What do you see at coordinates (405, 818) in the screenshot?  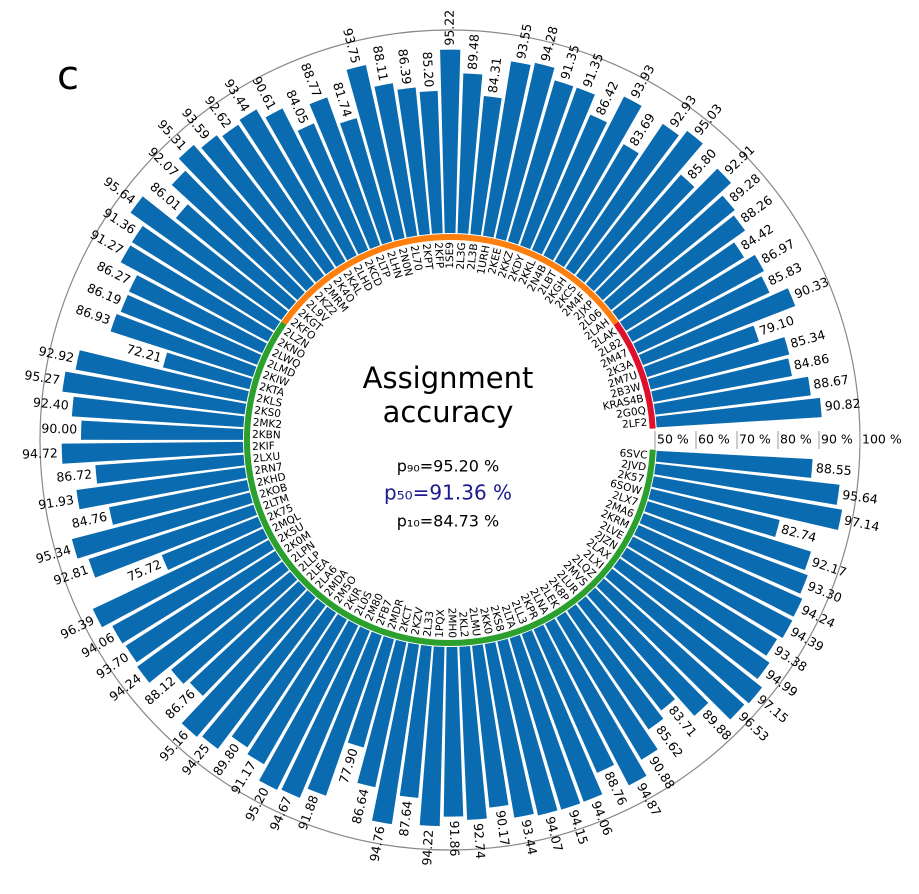 I see `value-label: 87.64` at bounding box center [405, 818].